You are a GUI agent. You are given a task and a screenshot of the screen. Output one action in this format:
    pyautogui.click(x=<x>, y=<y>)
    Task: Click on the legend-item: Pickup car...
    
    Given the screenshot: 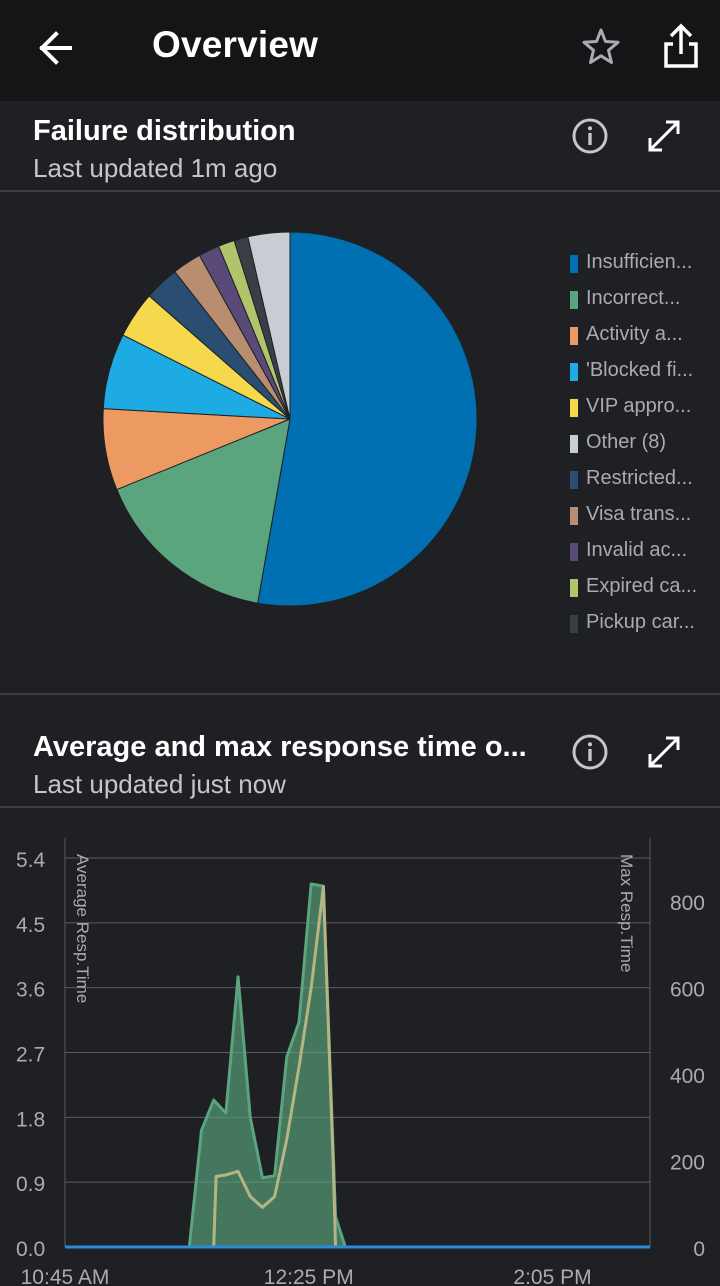 What is the action you would take?
    pyautogui.click(x=643, y=624)
    